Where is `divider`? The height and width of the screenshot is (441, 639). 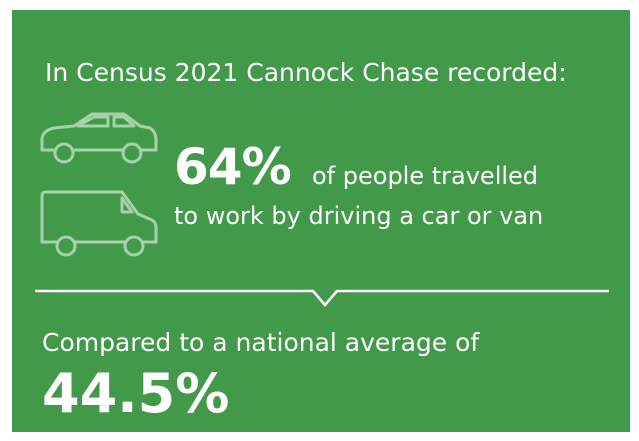
divider is located at coordinates (322, 298).